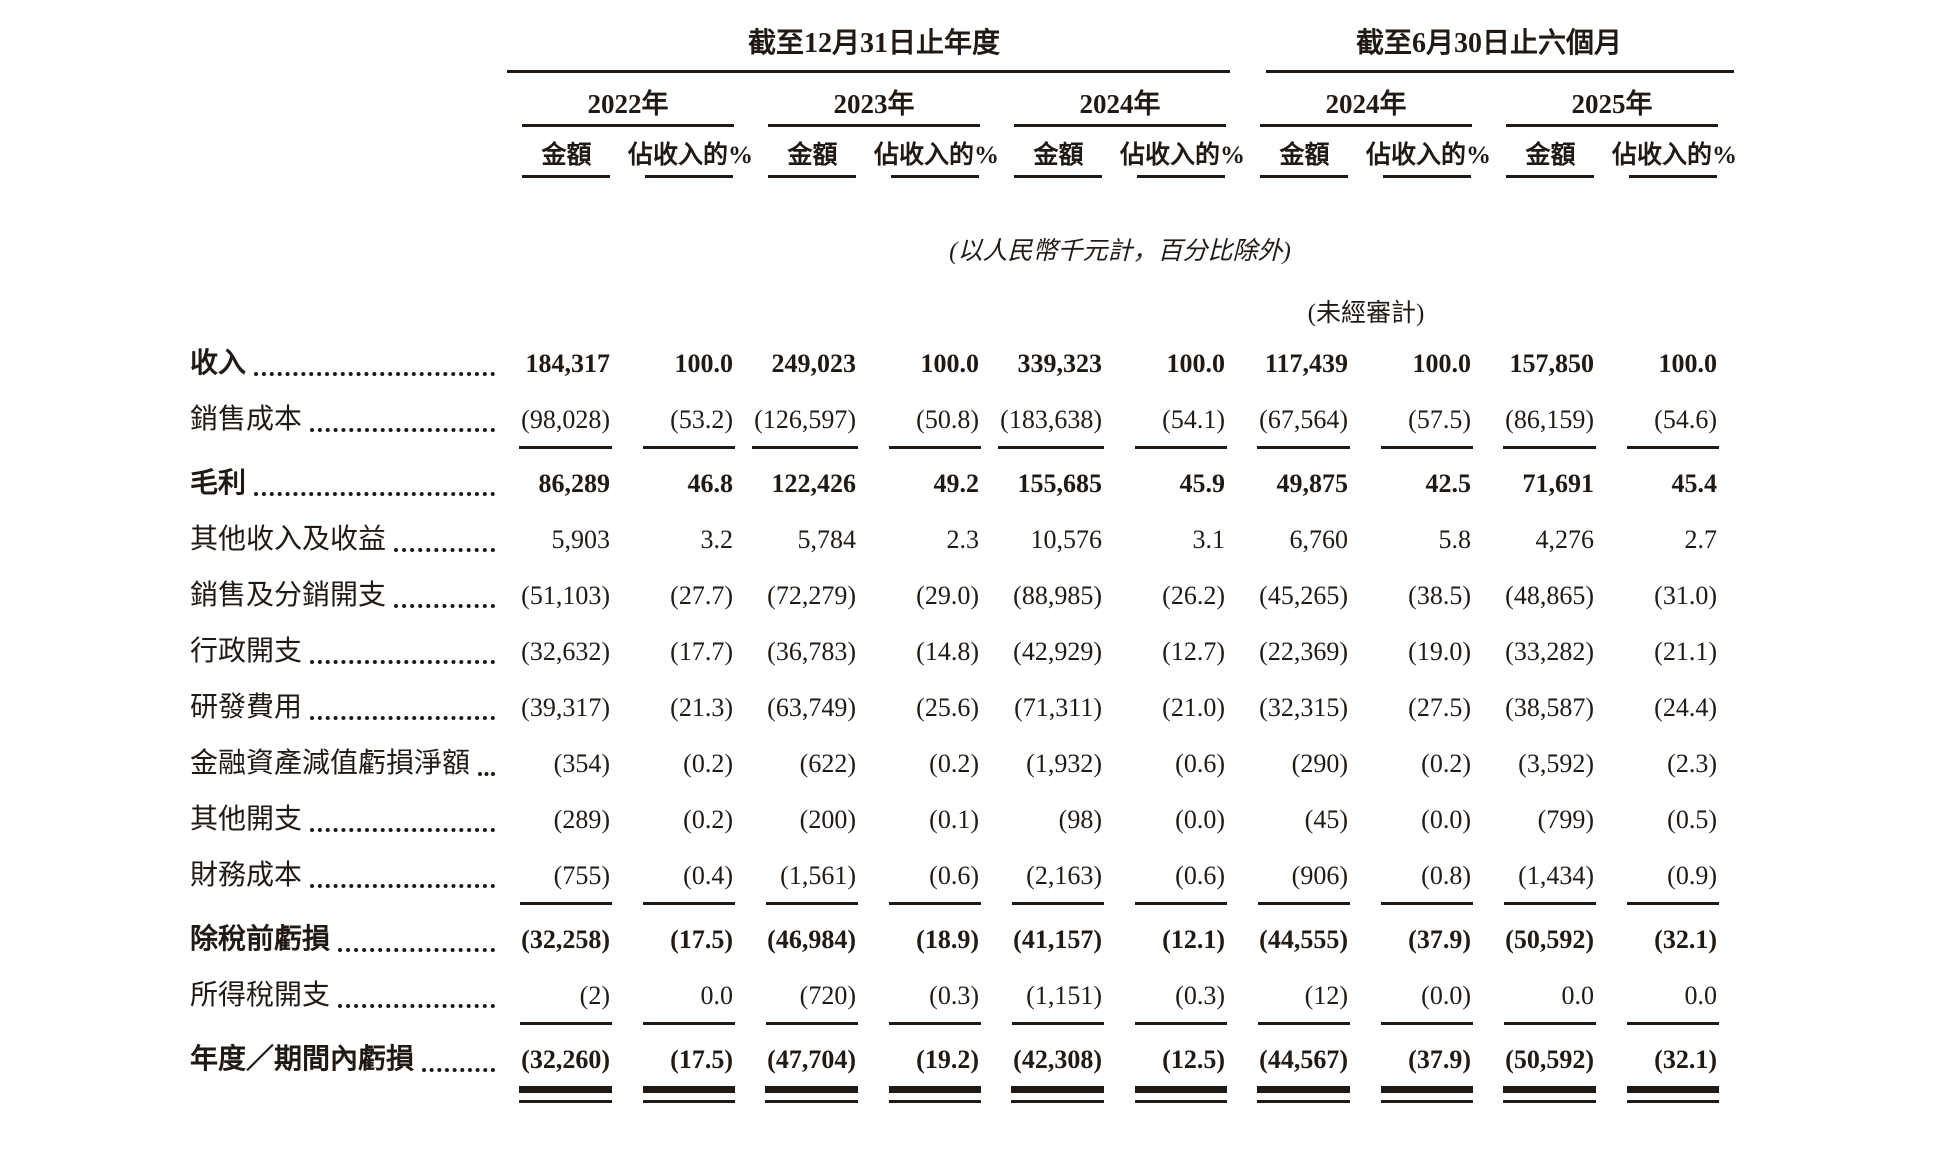 The image size is (1946, 1150). What do you see at coordinates (1549, 595) in the screenshot?
I see `cell-value: (48,865)` at bounding box center [1549, 595].